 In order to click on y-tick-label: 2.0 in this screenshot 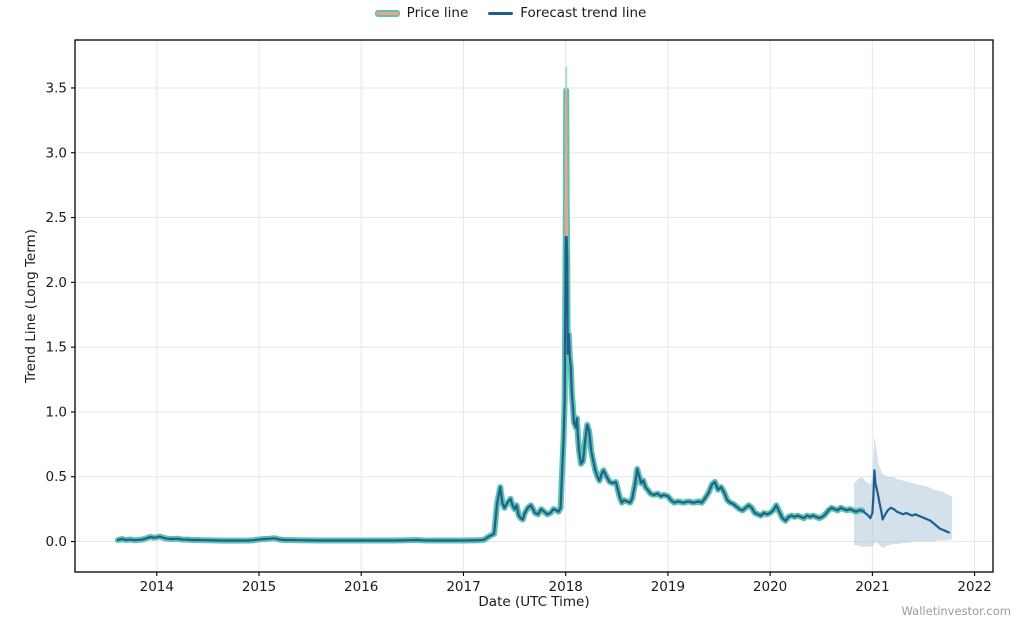, I will do `click(56, 283)`.